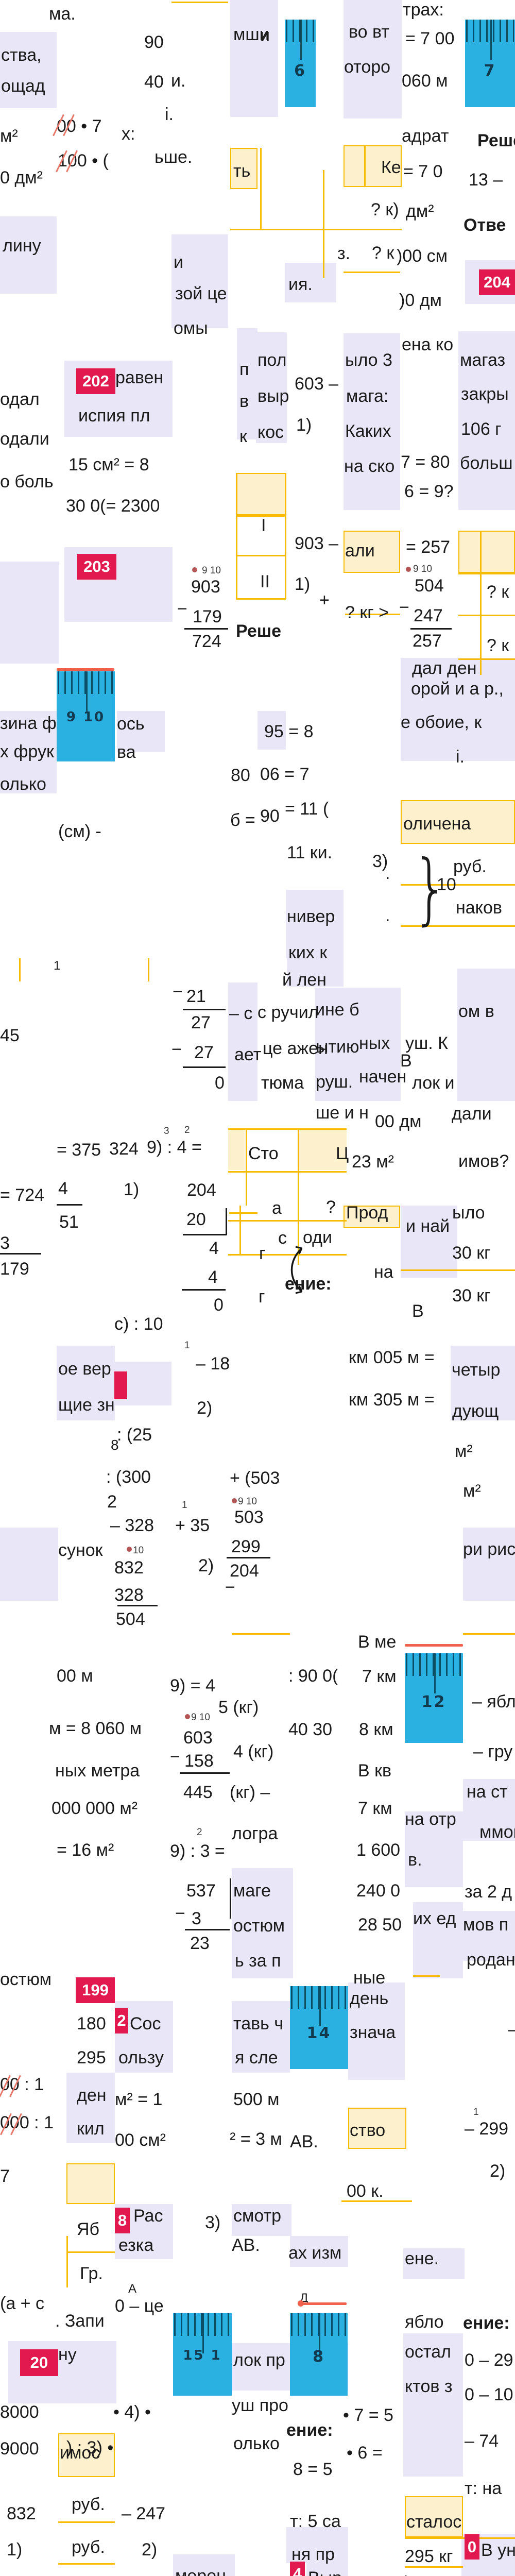 Image resolution: width=515 pixels, height=2576 pixels. Describe the element at coordinates (22, 2303) in the screenshot. I see `text-fragment: (а + с` at that location.